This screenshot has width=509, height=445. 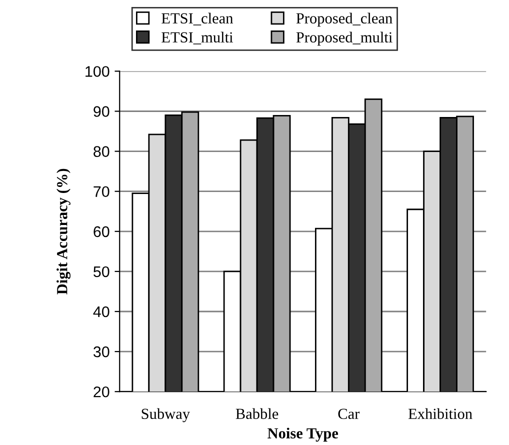 What do you see at coordinates (349, 414) in the screenshot?
I see `x-tick-label: Car` at bounding box center [349, 414].